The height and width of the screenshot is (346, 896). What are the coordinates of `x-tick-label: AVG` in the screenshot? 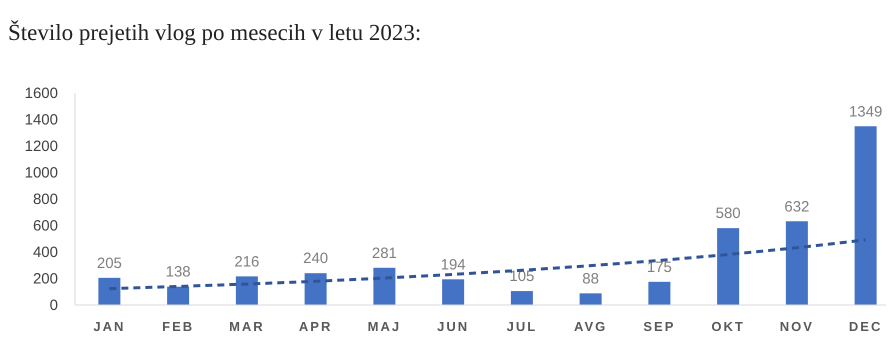 It's located at (591, 326).